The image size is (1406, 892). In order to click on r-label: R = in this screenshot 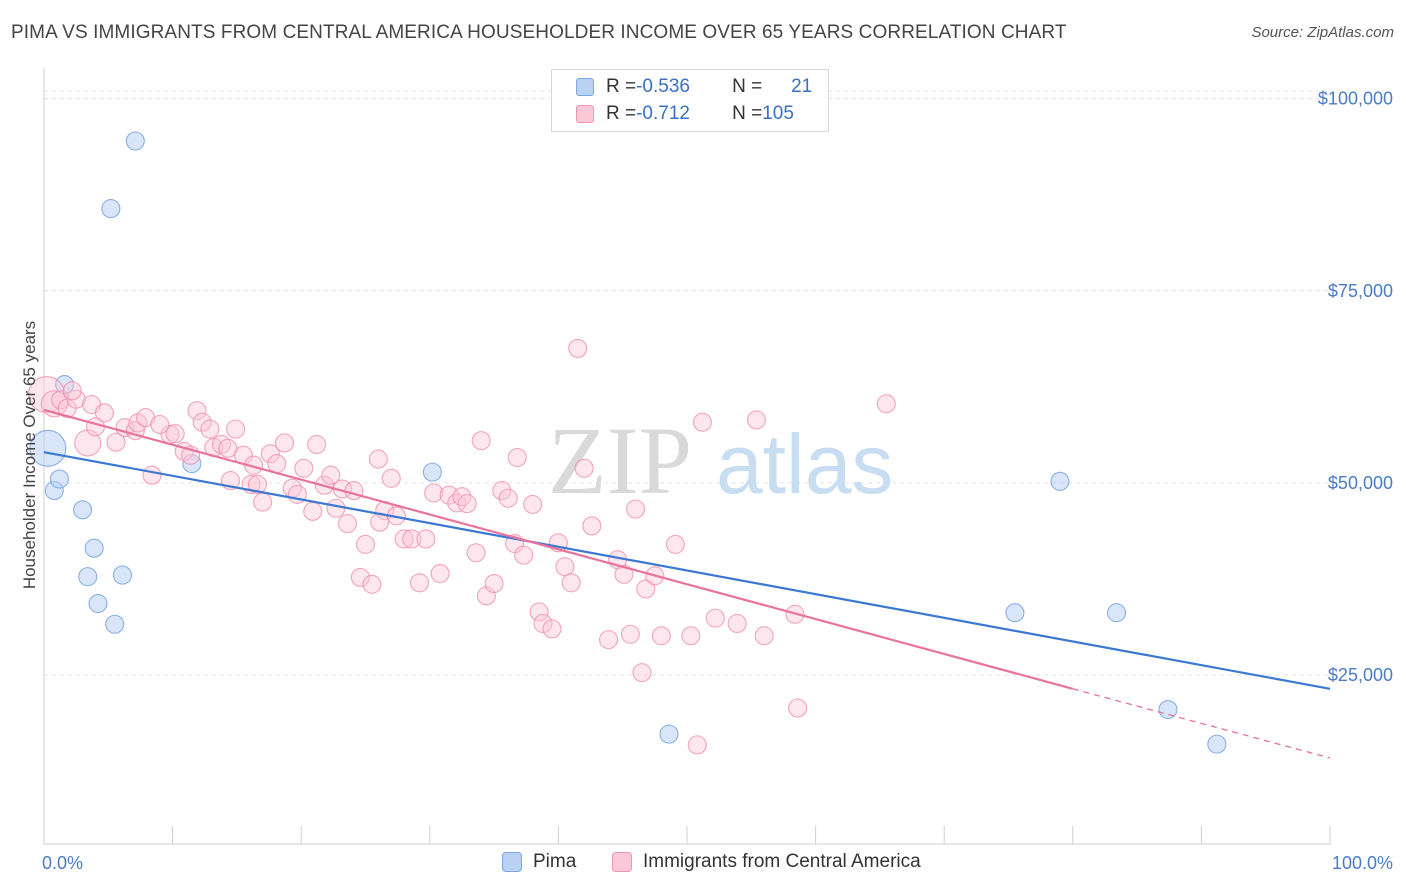, I will do `click(621, 113)`.